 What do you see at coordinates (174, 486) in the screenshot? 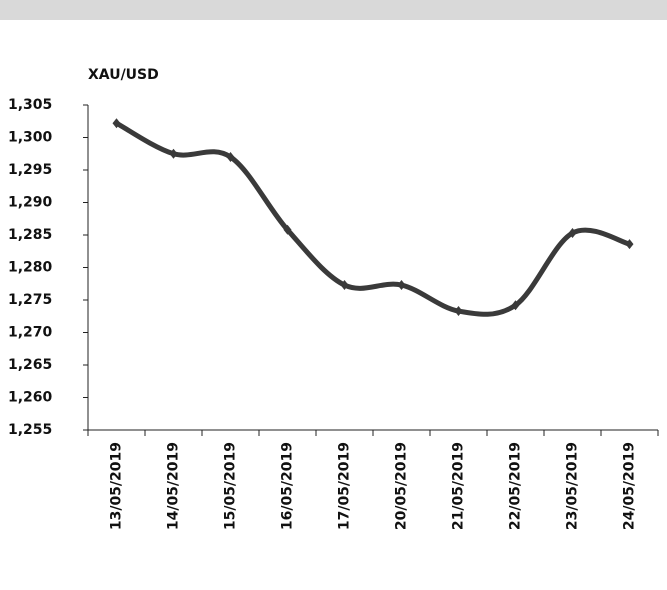
I see `x-tick-label: 14/05/2019` at bounding box center [174, 486].